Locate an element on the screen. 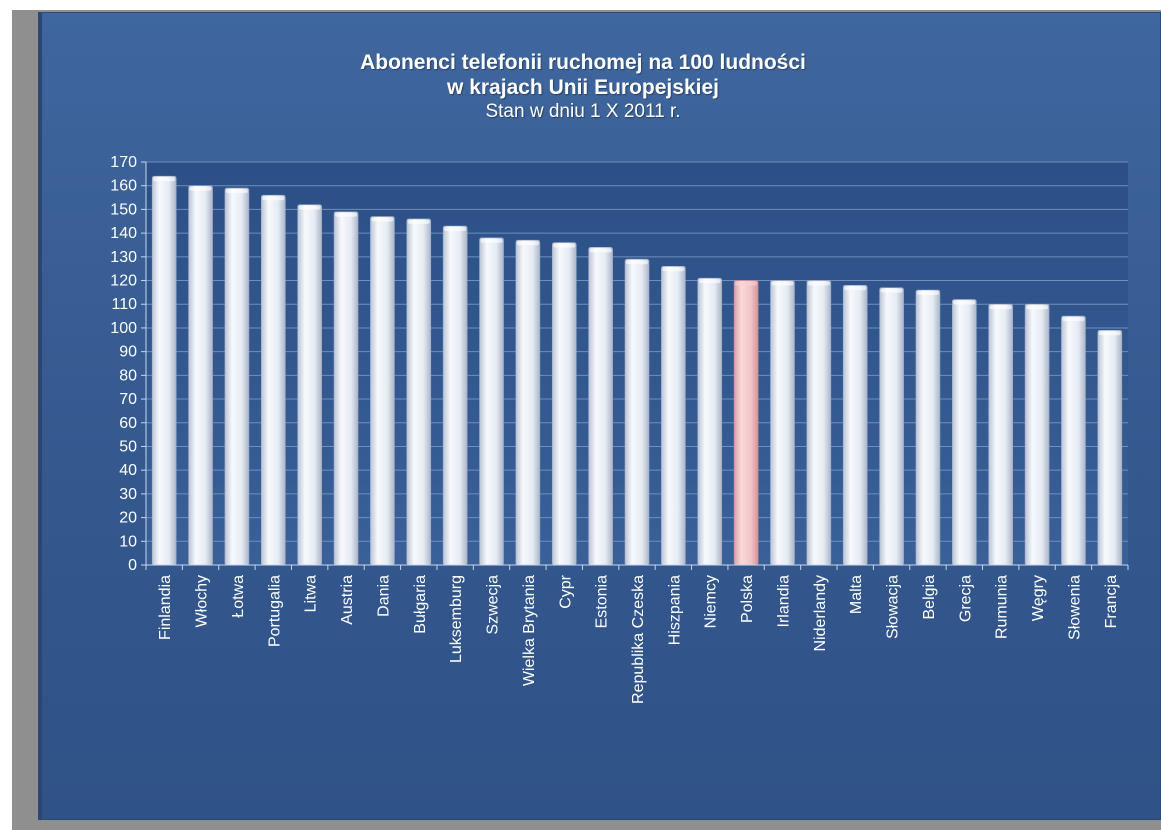 The image size is (1161, 830). x-tick-label: Estonia is located at coordinates (602, 601).